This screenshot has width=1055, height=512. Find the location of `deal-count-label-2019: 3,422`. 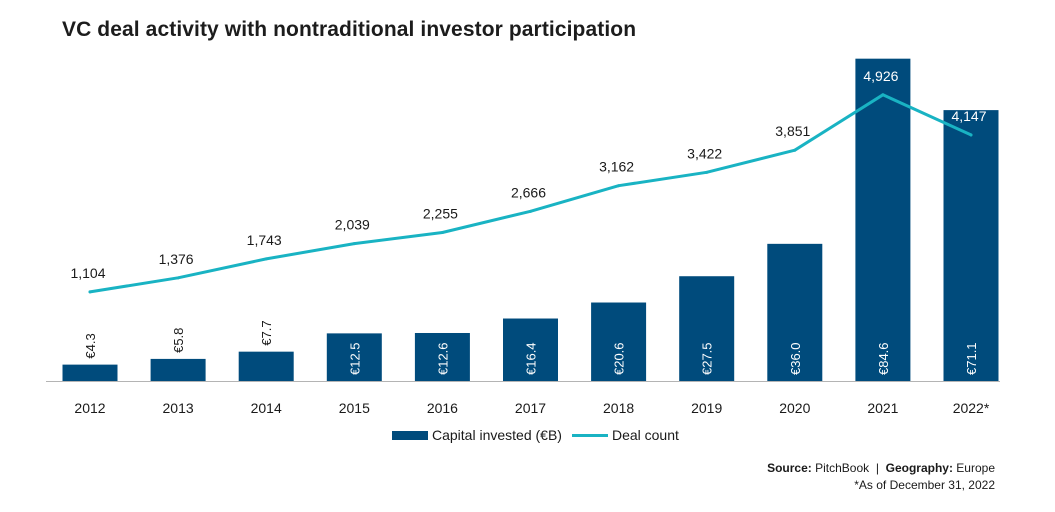

deal-count-label-2019: 3,422 is located at coordinates (704, 153).